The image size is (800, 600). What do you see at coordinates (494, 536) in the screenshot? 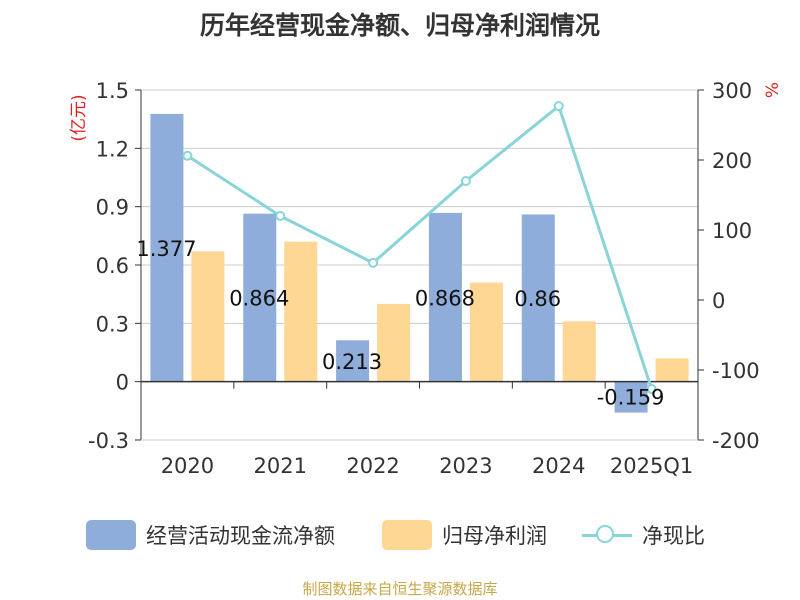
I see `legend-label-net-profit: 归母净利润` at bounding box center [494, 536].